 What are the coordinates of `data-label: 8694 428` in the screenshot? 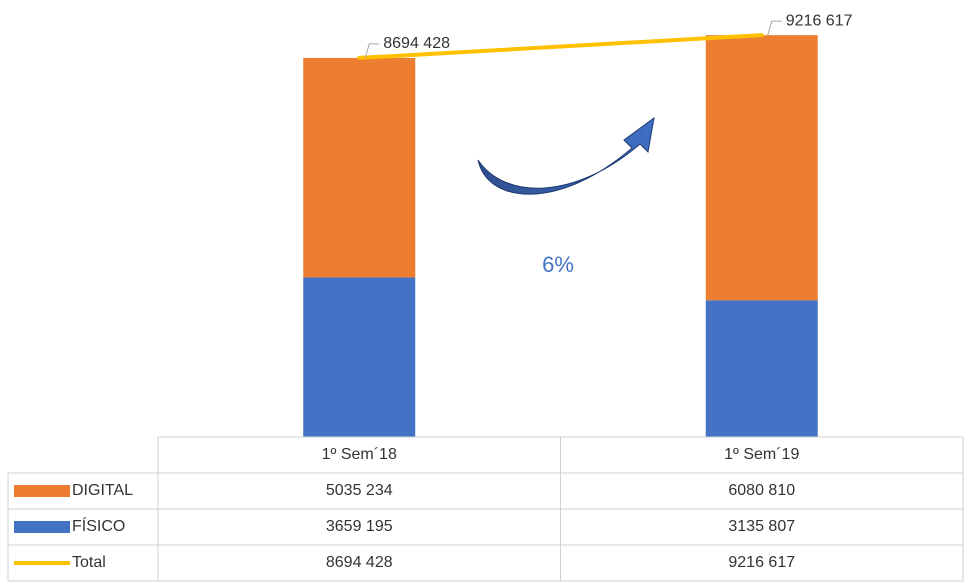 It's located at (416, 43).